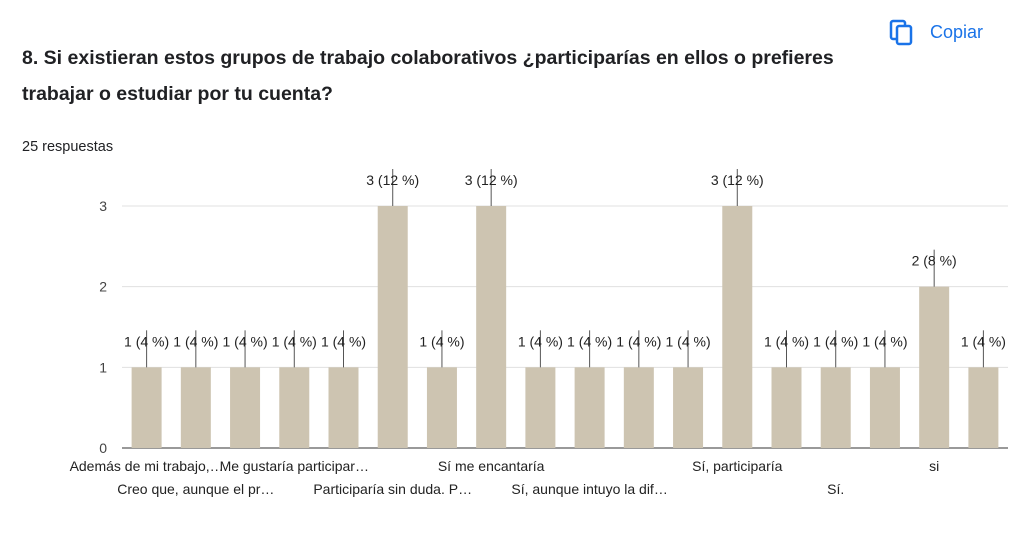 This screenshot has height=546, width=1024. Describe the element at coordinates (68, 147) in the screenshot. I see `response-count: 25 respuestas` at that location.